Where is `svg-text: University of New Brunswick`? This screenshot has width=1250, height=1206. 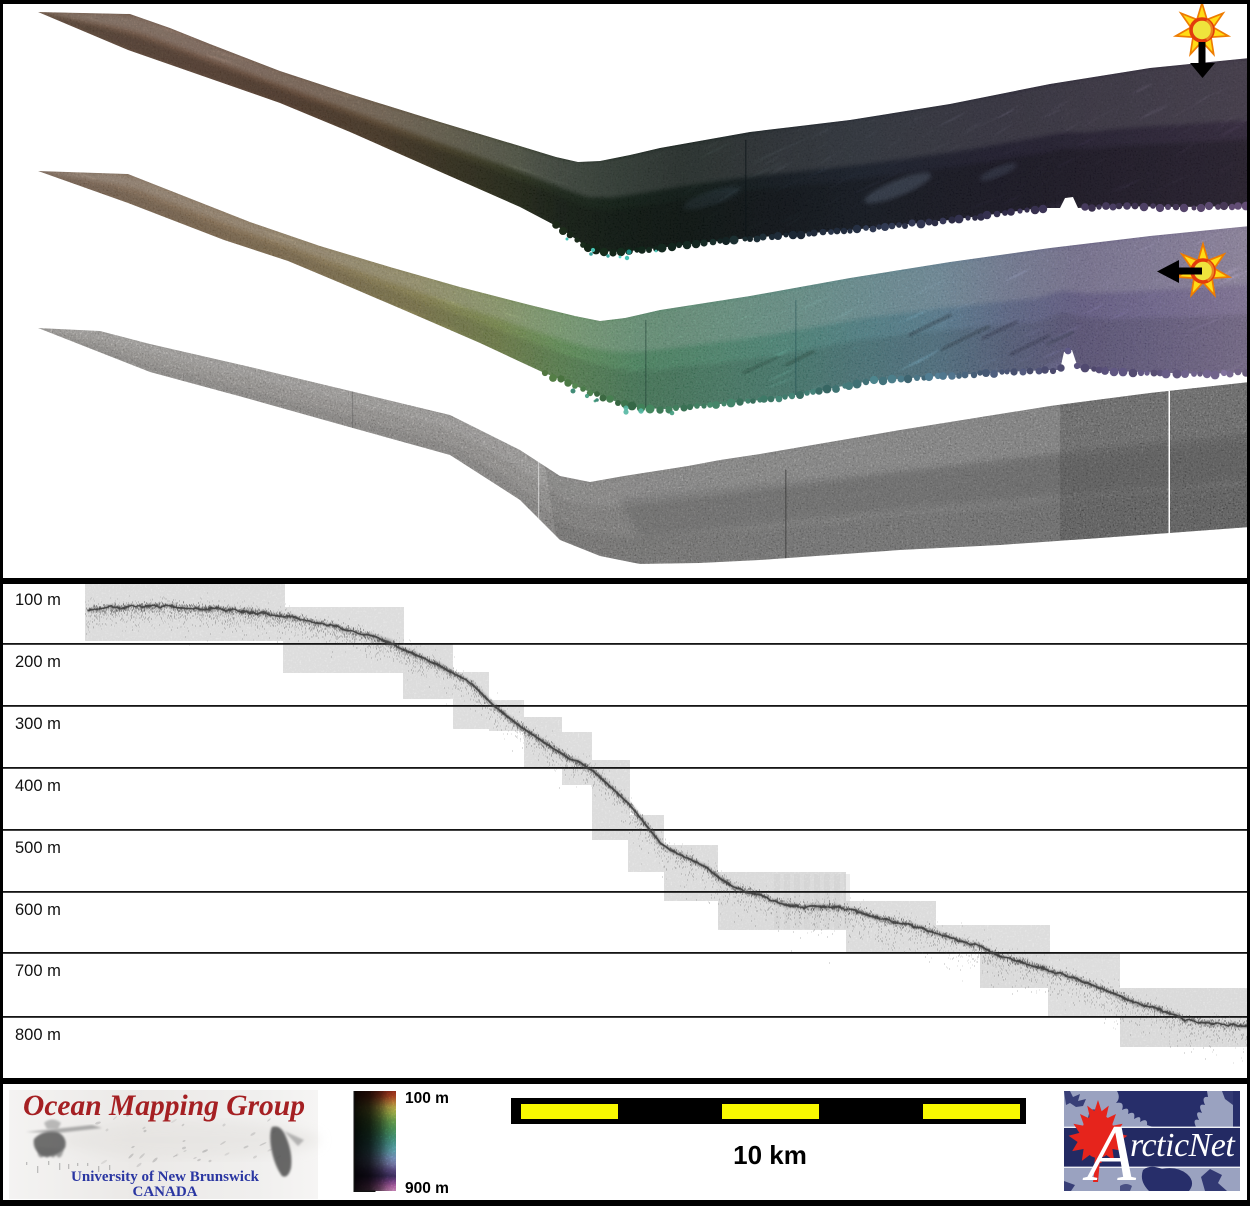 svg-text: University of New Brunswick is located at coordinates (165, 1177).